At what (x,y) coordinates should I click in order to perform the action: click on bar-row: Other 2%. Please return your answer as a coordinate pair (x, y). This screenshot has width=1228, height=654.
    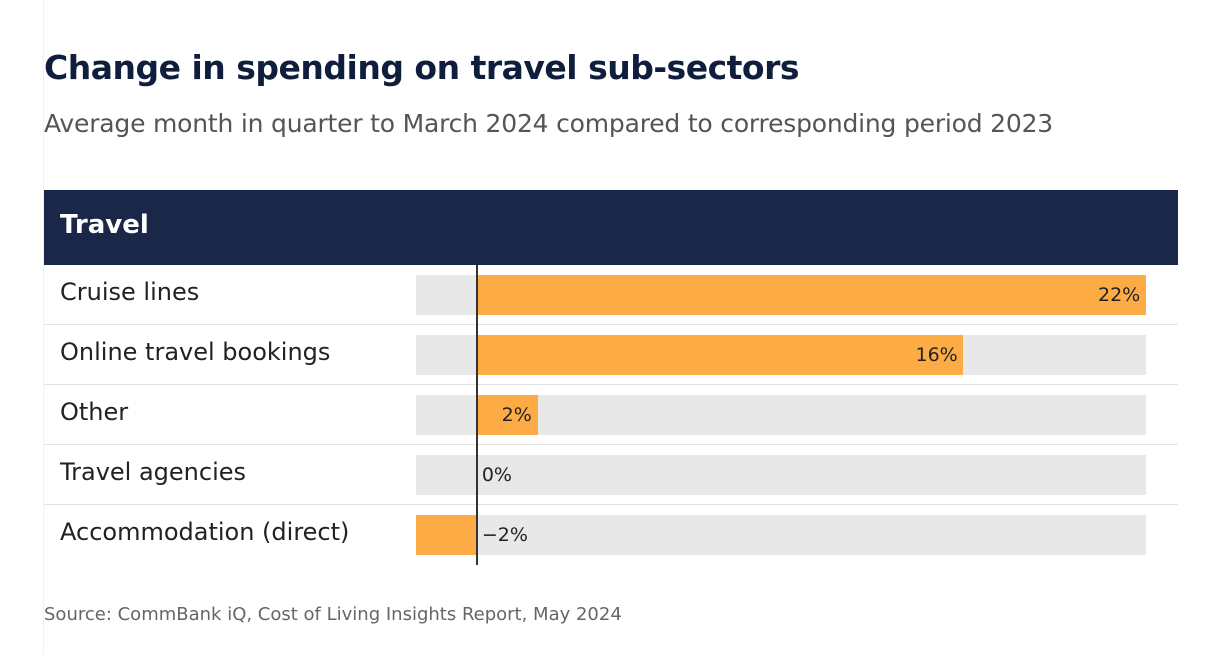
    Looking at the image, I should click on (611, 415).